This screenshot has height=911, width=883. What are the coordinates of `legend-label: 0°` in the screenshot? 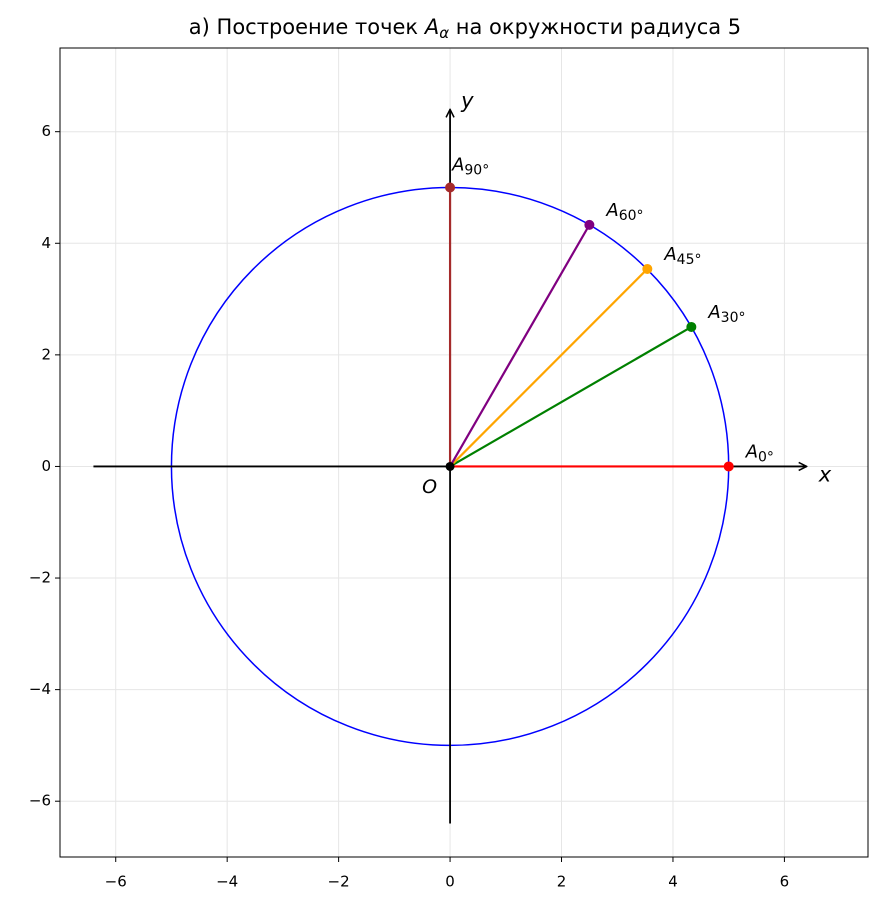 It's located at (766, 457).